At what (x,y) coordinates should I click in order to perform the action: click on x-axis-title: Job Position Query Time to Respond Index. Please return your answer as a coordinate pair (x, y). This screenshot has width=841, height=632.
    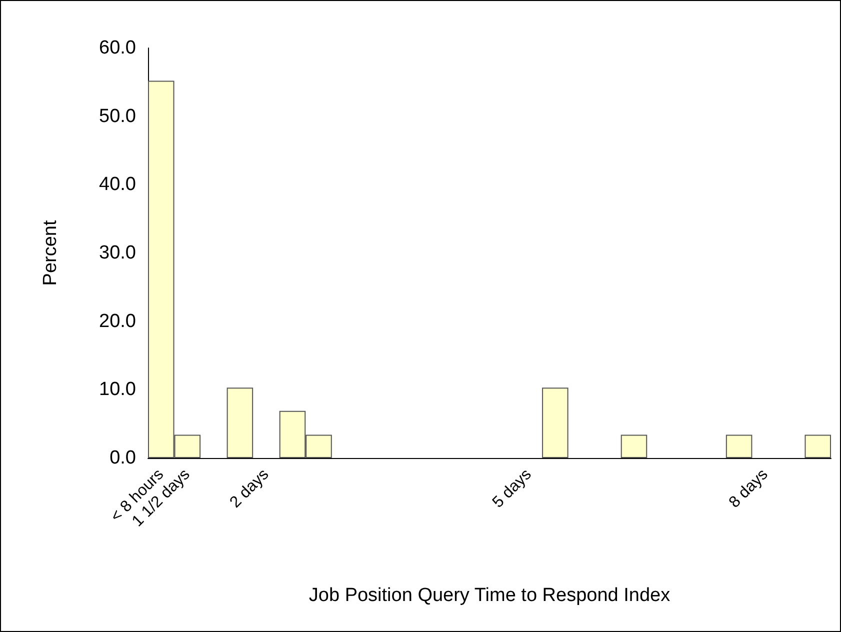
    Looking at the image, I should click on (489, 595).